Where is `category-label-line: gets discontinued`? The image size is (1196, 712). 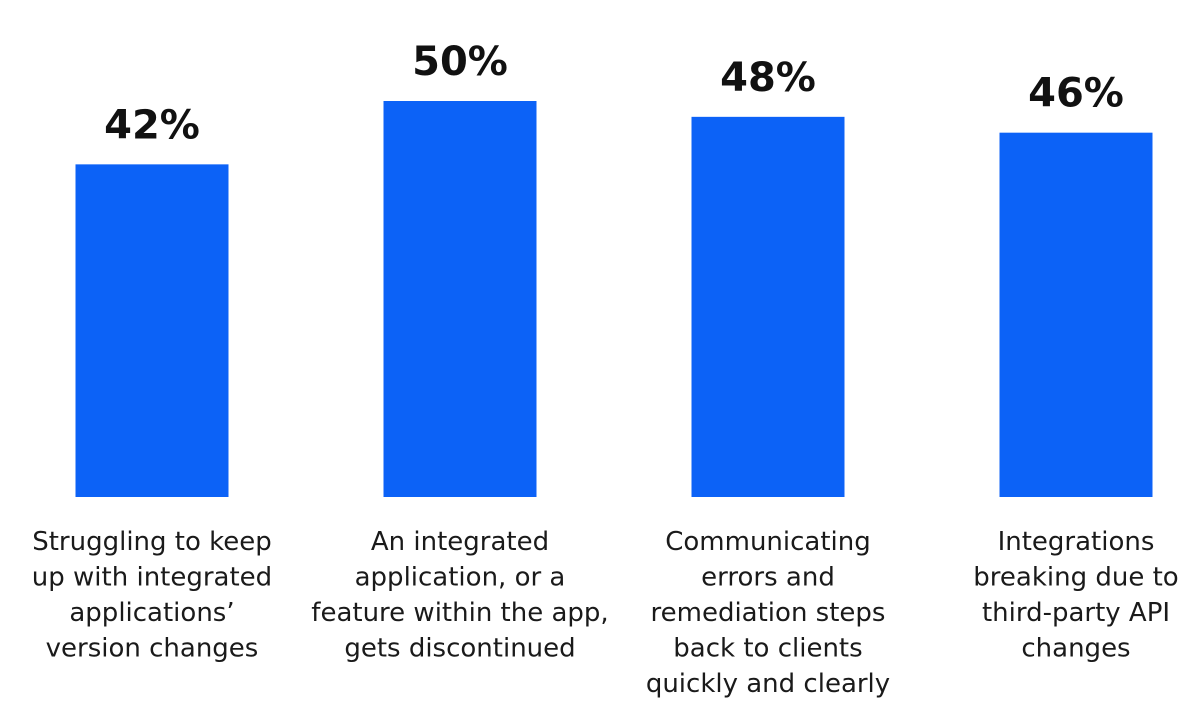 category-label-line: gets discontinued is located at coordinates (459, 649).